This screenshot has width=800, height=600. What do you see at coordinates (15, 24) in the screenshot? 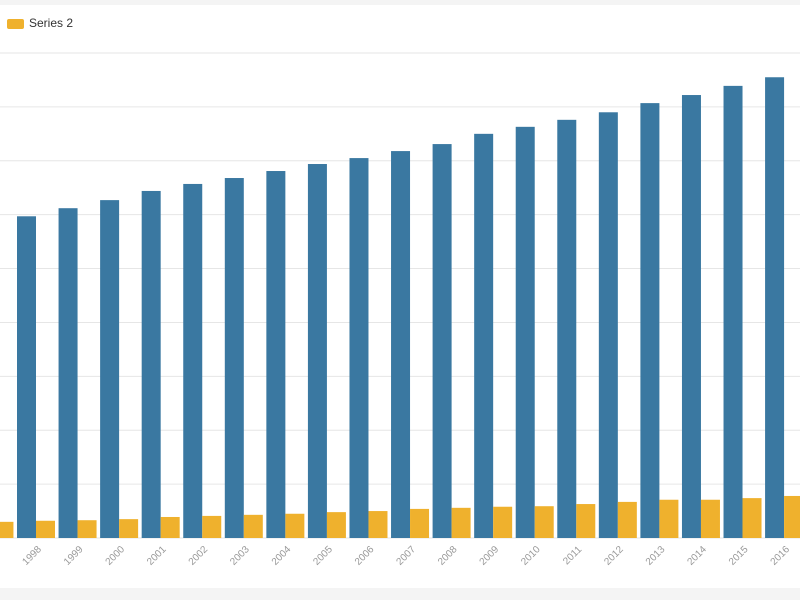
I see `legend-swatch` at bounding box center [15, 24].